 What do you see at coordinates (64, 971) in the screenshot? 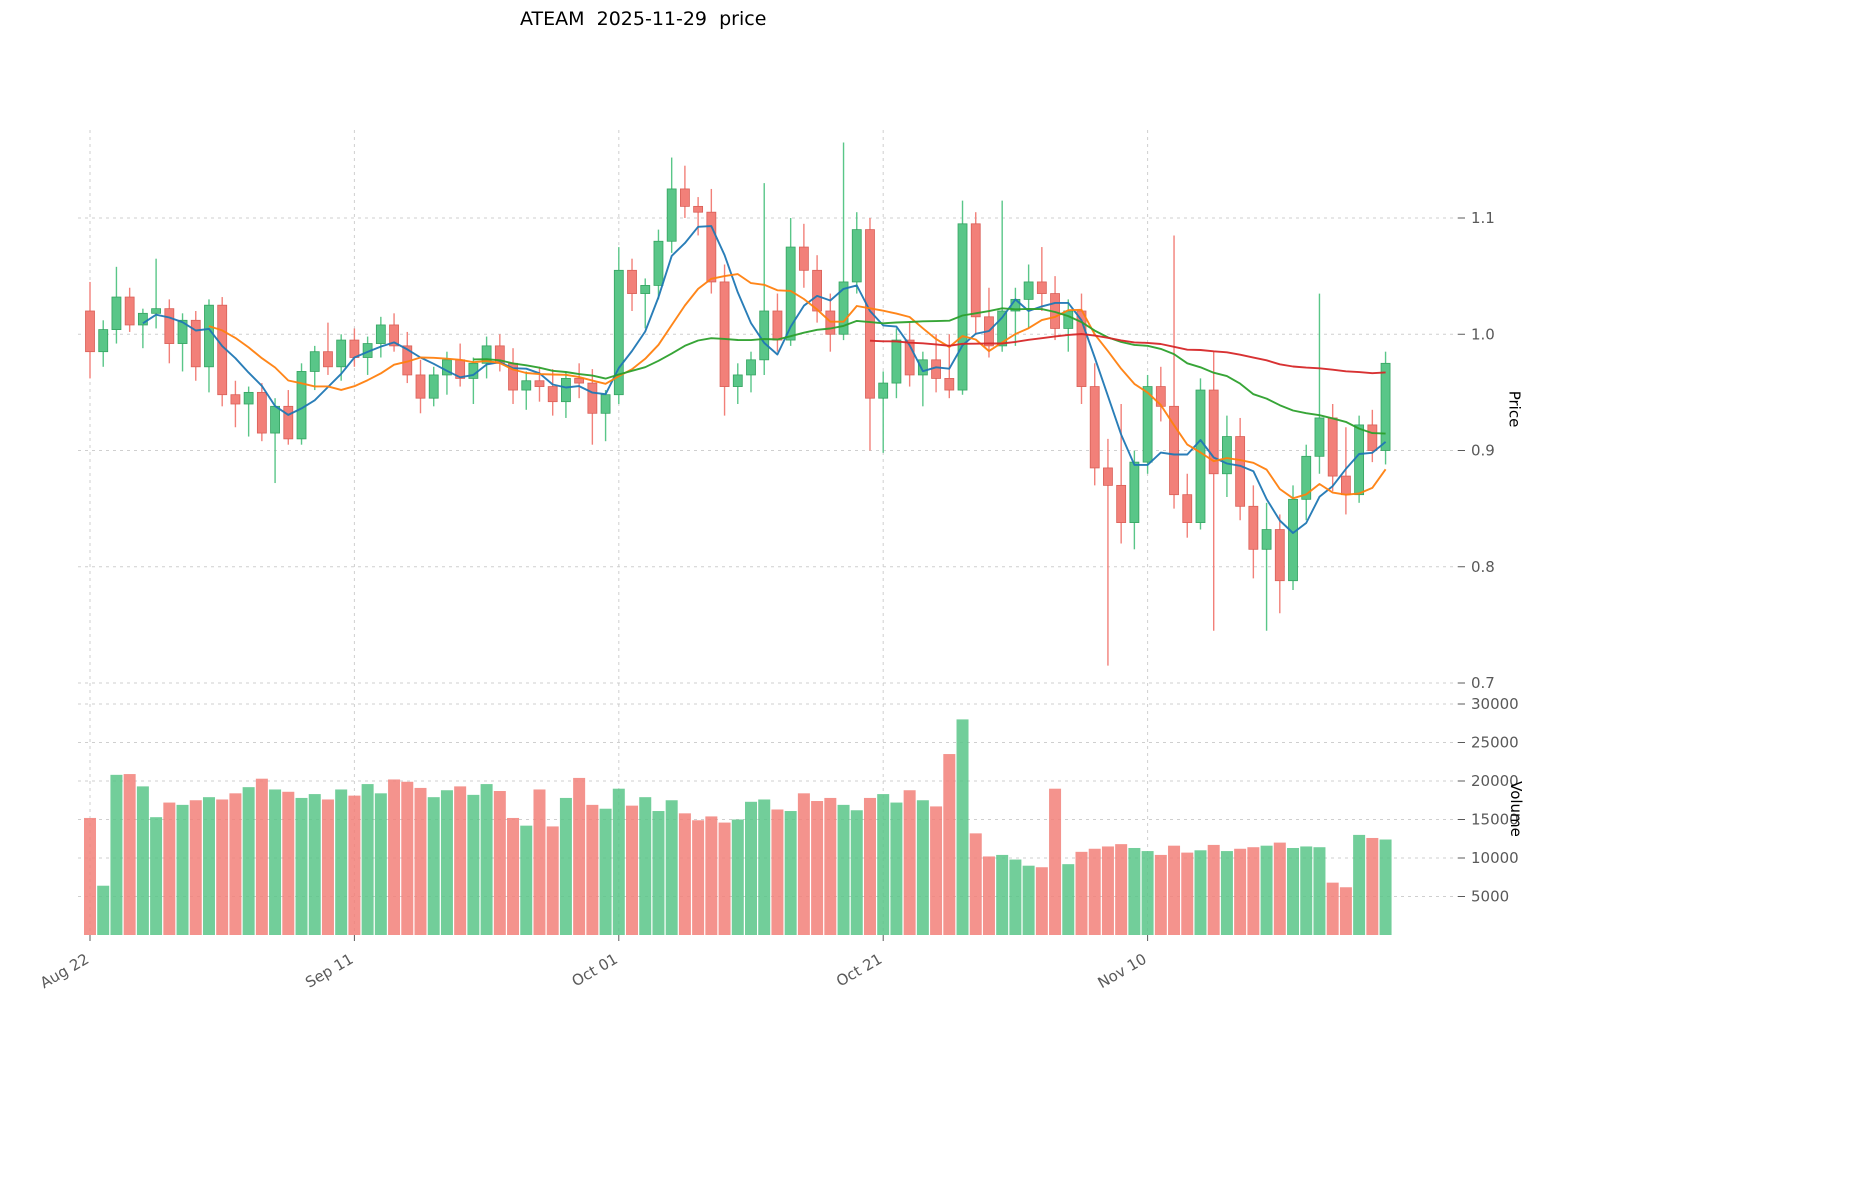
I see `date-tick-label: Aug 22` at bounding box center [64, 971].